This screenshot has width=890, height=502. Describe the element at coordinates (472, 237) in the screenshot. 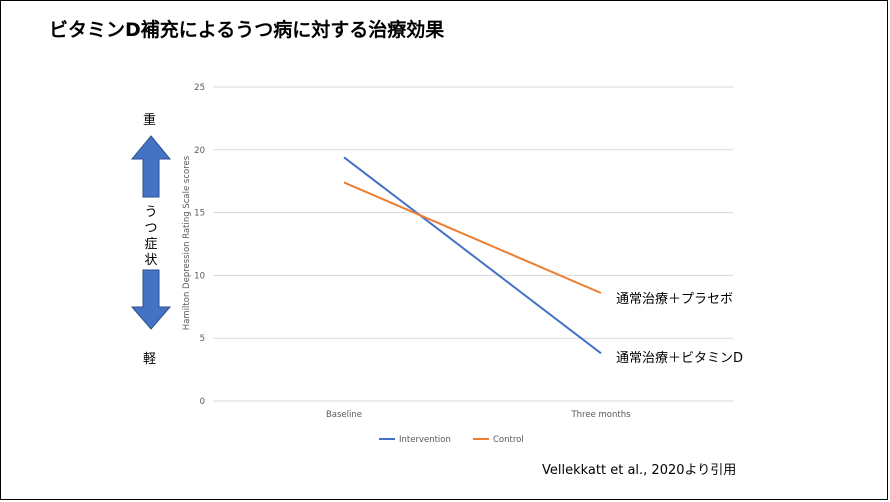

I see `series-line-control` at that location.